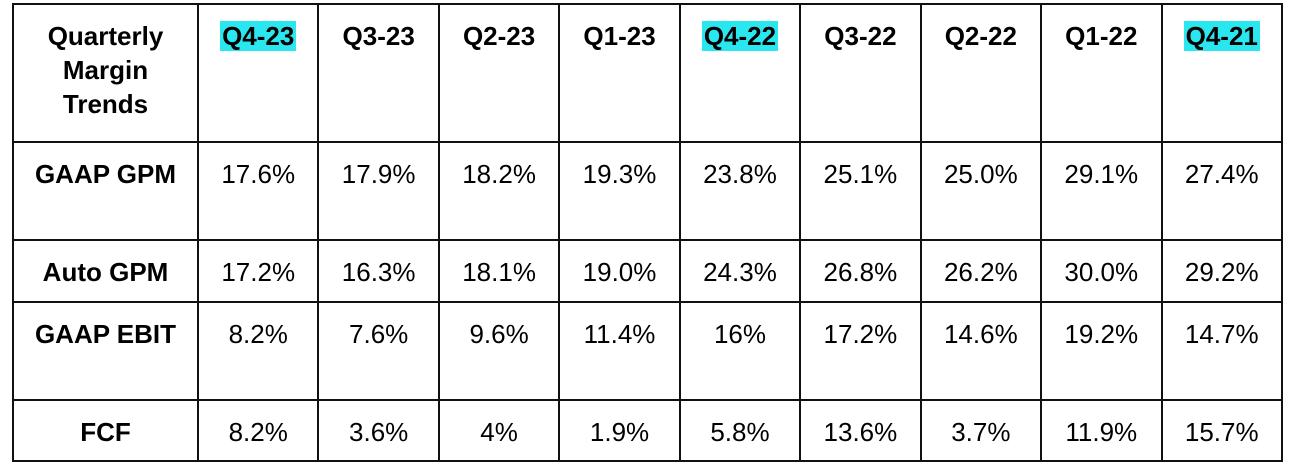  What do you see at coordinates (1101, 351) in the screenshot?
I see `value-cell: 19.2%` at bounding box center [1101, 351].